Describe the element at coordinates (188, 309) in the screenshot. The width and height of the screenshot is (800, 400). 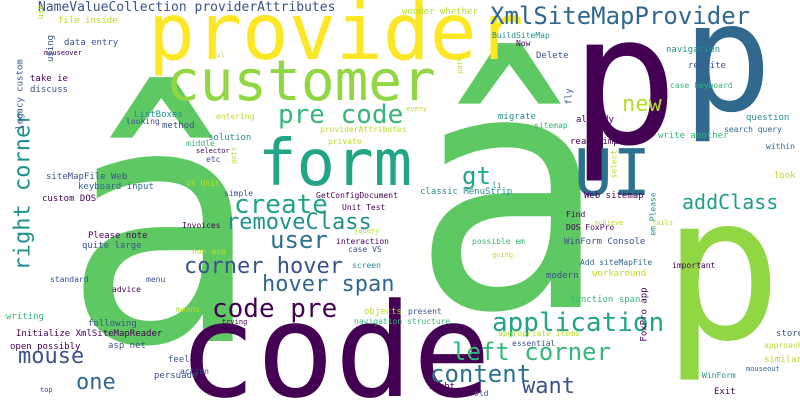
I see `word: means` at that location.